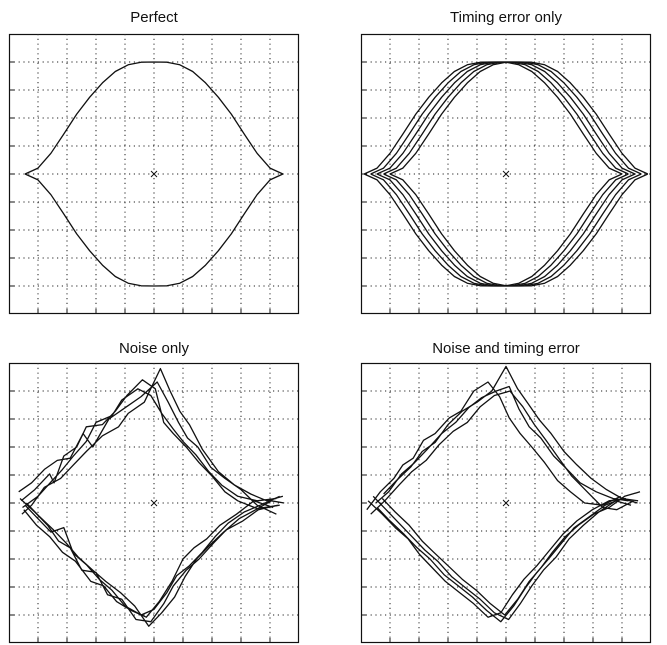 The image size is (667, 645). Describe the element at coordinates (154, 17) in the screenshot. I see `panel-title-perfect: Perfect` at that location.